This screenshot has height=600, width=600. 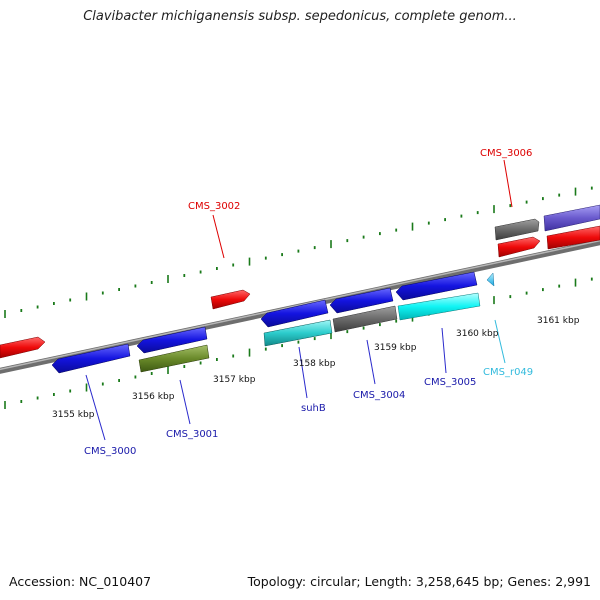 What do you see at coordinates (110, 451) in the screenshot?
I see `label-cms-3000: CMS_3000` at bounding box center [110, 451].